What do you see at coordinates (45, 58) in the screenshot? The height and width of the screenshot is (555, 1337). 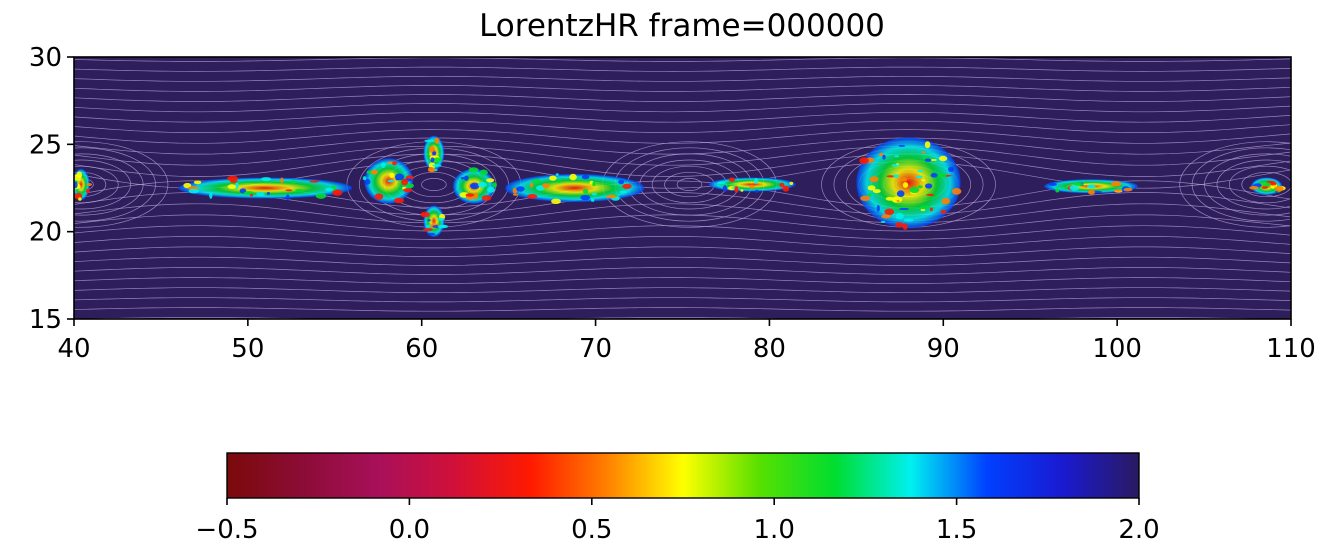 I see `y-tick-label: 30` at bounding box center [45, 58].